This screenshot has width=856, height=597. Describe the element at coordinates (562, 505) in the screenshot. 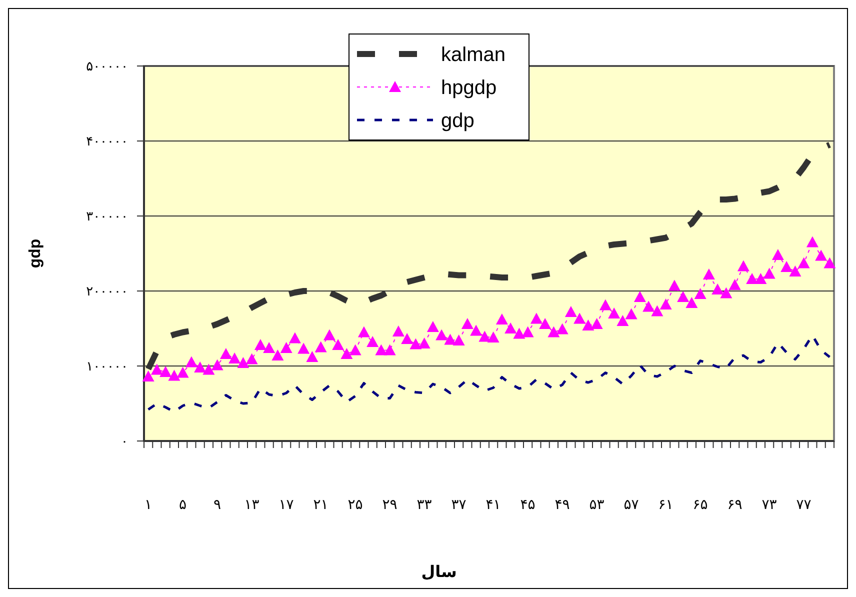

I see `x-tick-label: ۴۹` at that location.